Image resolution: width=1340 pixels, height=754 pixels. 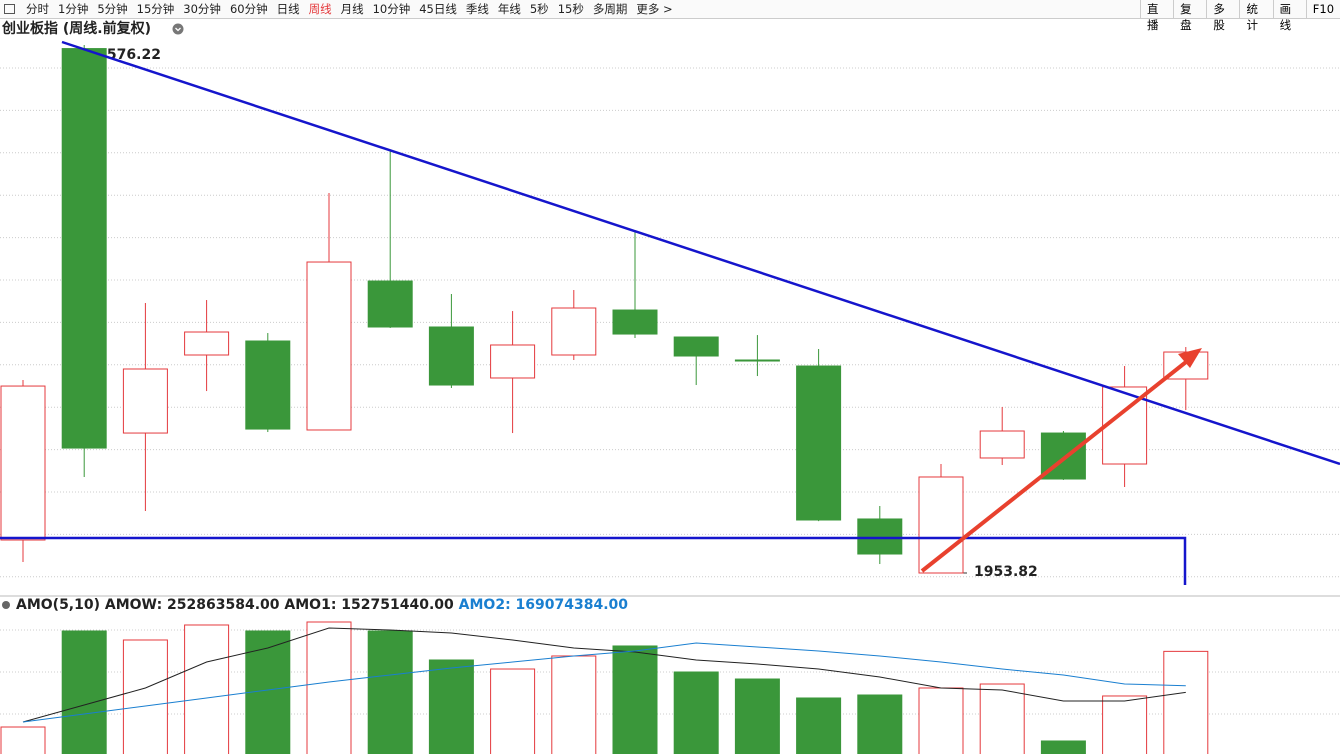 I want to click on toolbar-tab: 月线, so click(x=352, y=9).